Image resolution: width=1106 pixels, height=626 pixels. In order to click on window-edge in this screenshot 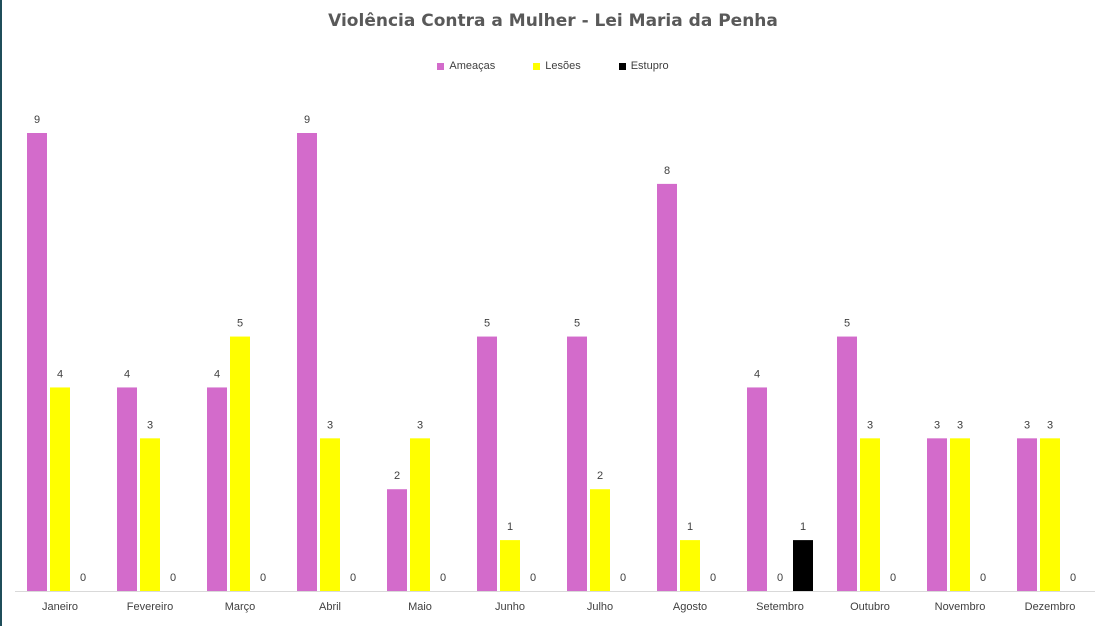, I will do `click(1, 313)`.